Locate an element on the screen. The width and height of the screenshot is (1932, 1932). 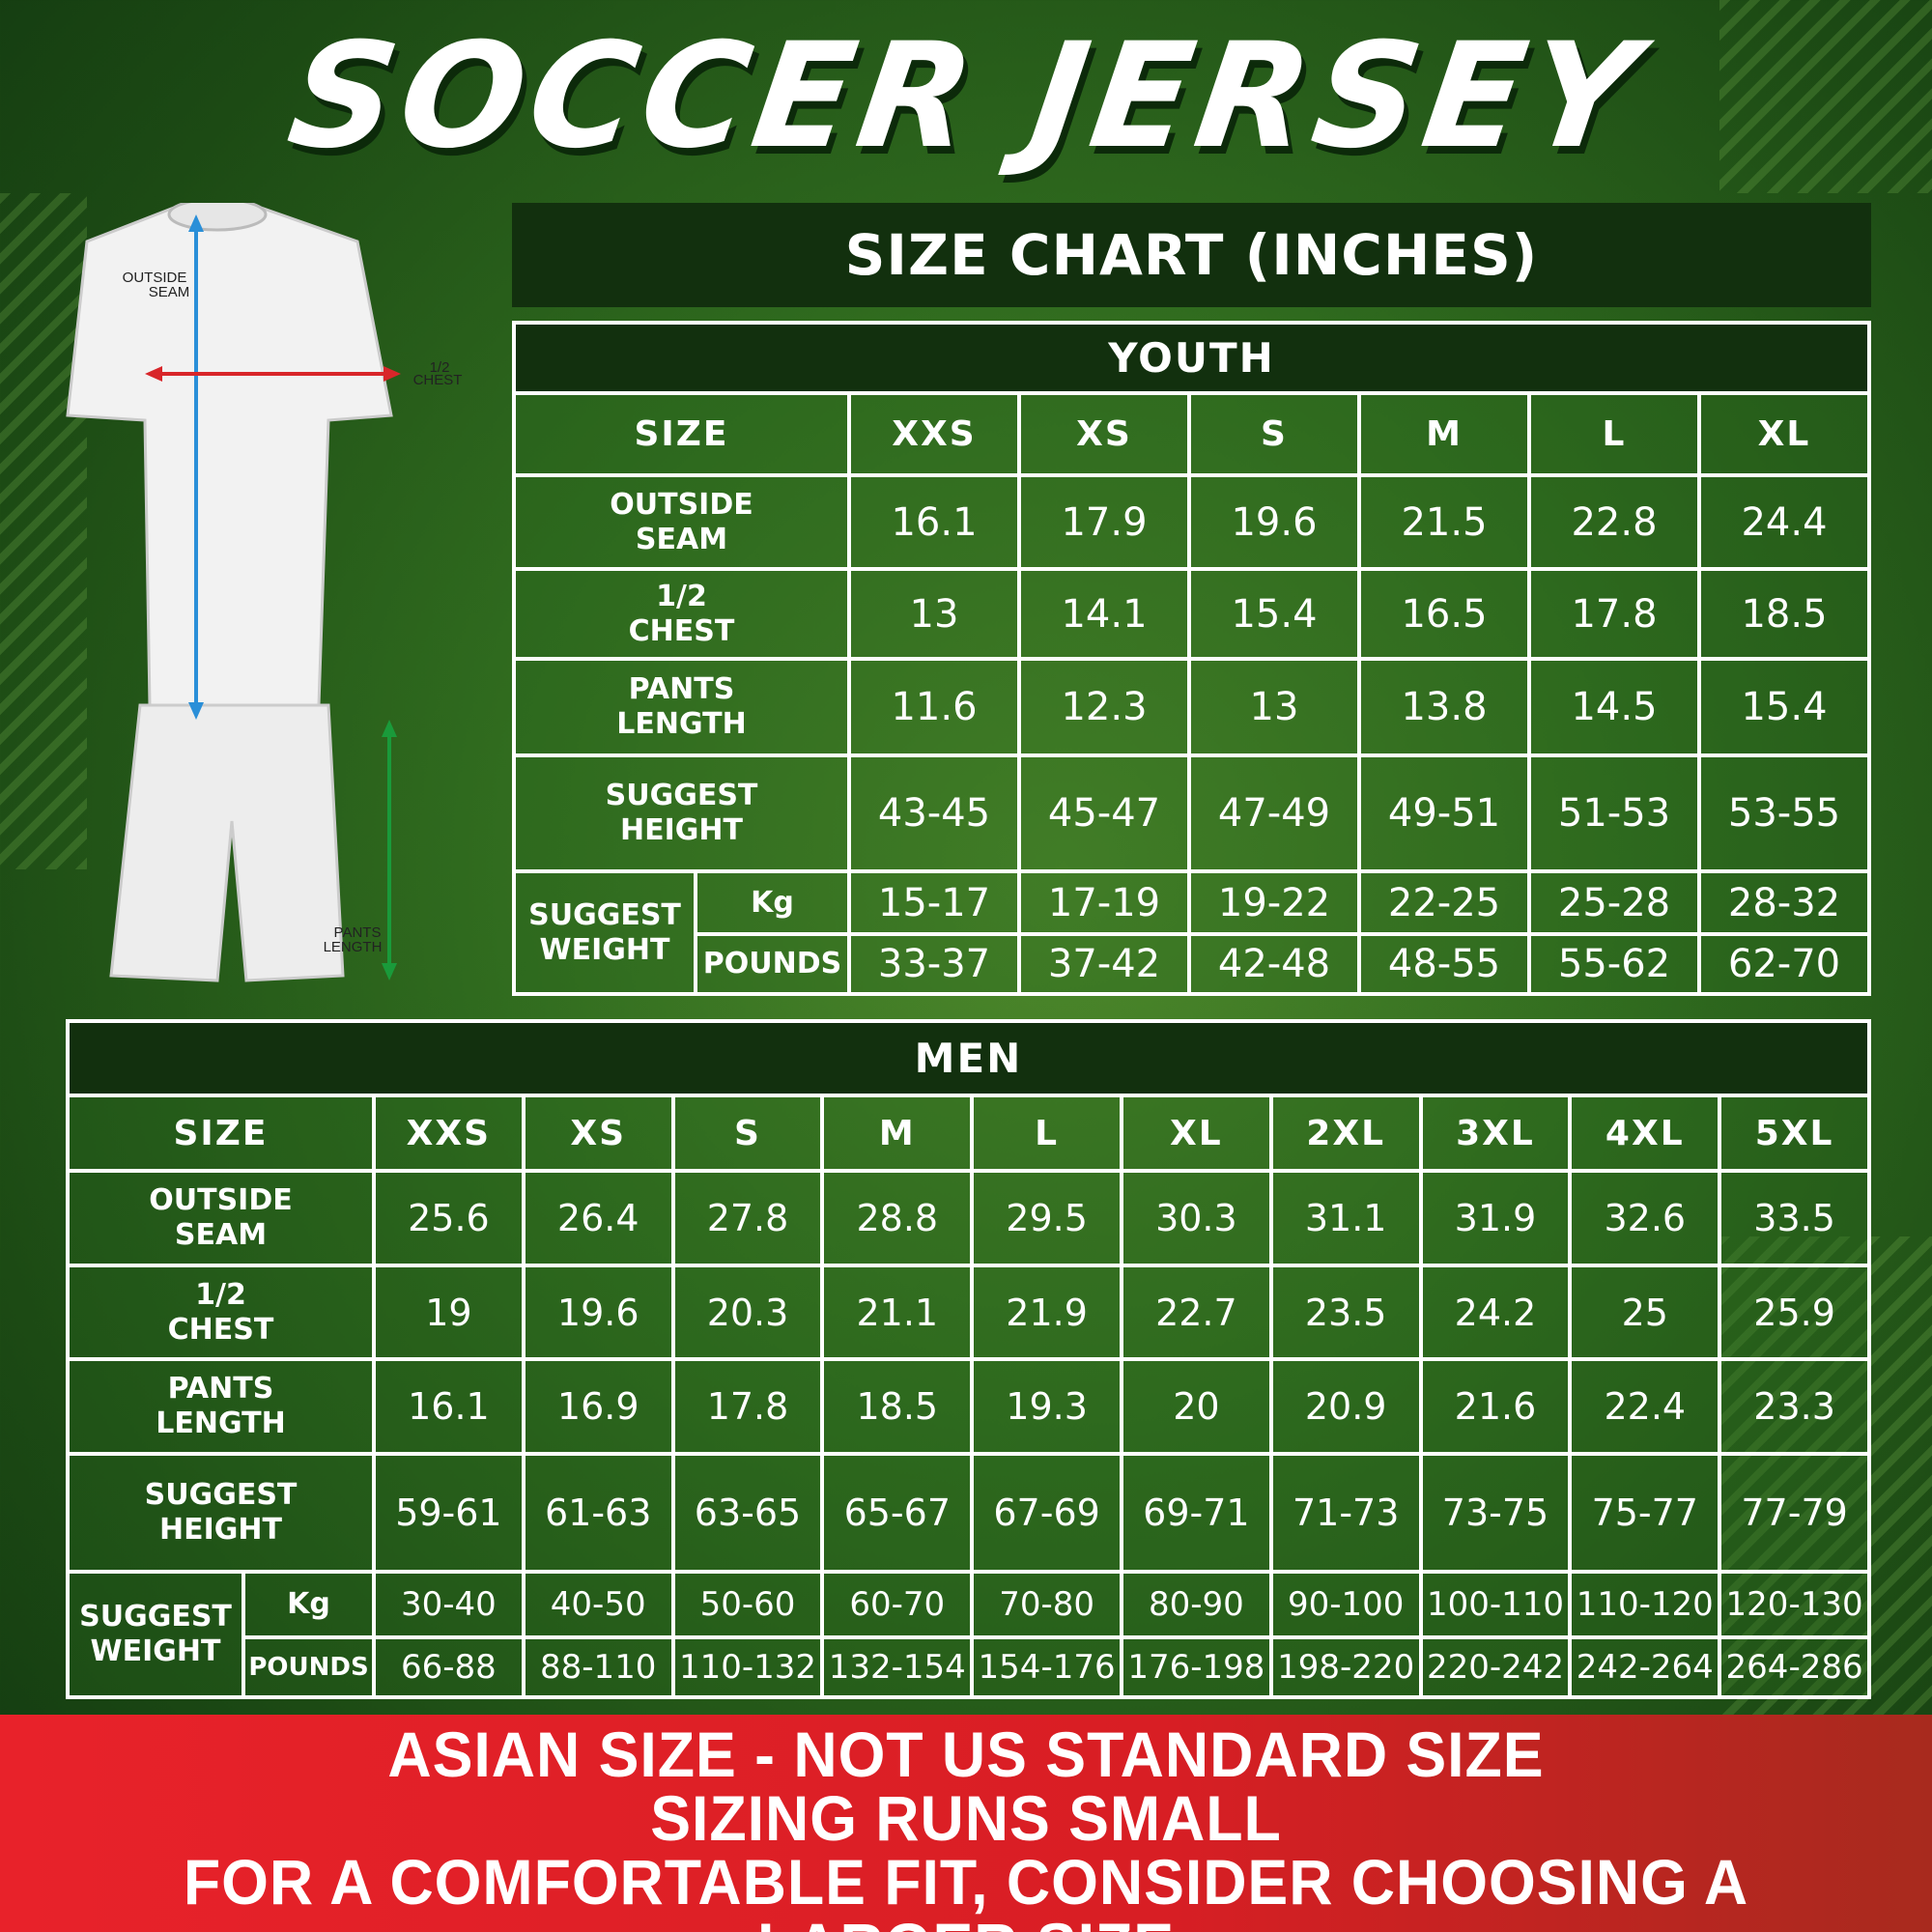
table-cell: 12.3 is located at coordinates (1104, 707).